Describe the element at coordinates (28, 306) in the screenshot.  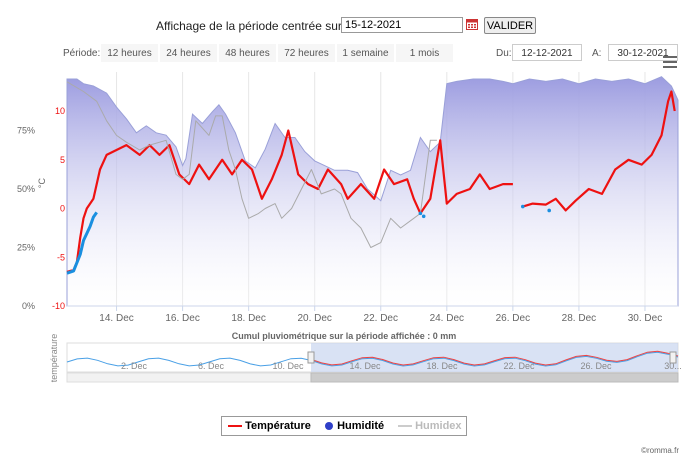
I see `y-left-tick-label: 0%` at that location.